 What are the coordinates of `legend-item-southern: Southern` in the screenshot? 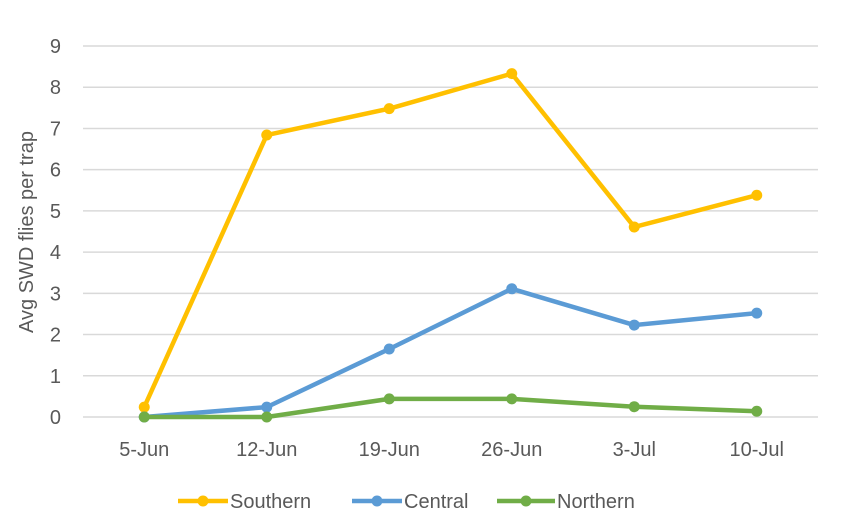 It's located at (244, 502).